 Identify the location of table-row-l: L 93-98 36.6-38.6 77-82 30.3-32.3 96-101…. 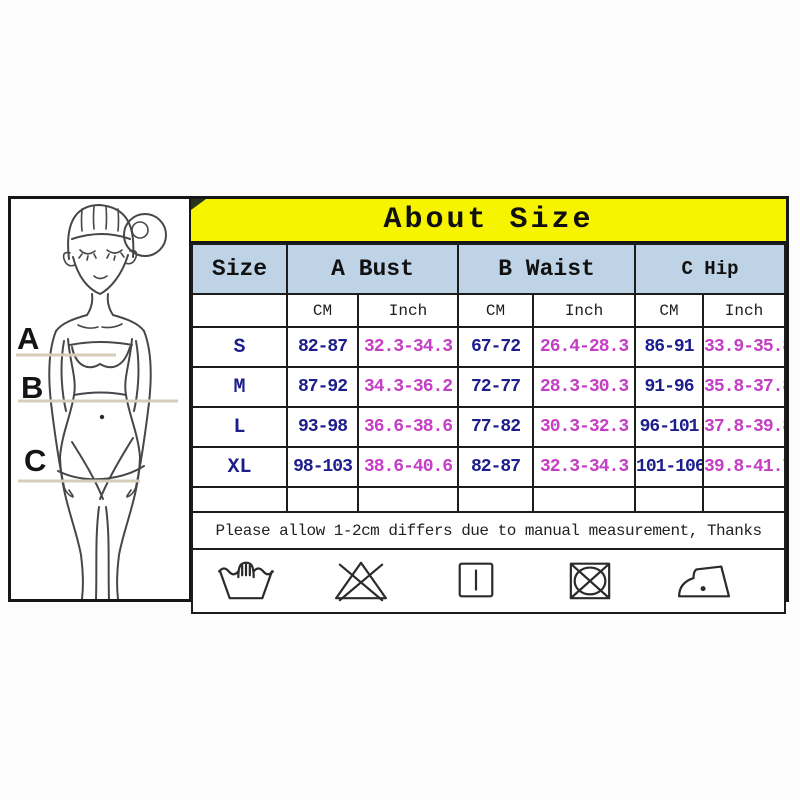
(488, 427).